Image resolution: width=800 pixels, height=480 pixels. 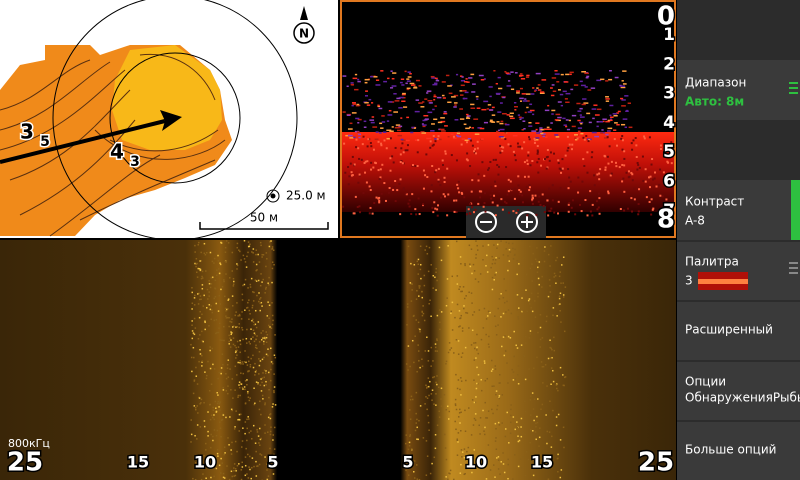 What do you see at coordinates (264, 218) in the screenshot?
I see `scale-label: 50 м` at bounding box center [264, 218].